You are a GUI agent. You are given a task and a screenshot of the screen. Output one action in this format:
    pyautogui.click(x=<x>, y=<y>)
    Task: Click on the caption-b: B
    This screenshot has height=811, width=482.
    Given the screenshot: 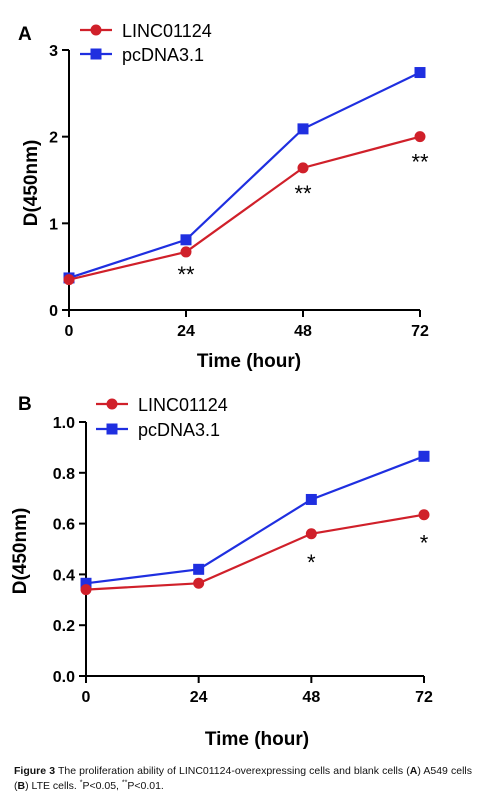 What is the action you would take?
    pyautogui.click(x=21, y=786)
    